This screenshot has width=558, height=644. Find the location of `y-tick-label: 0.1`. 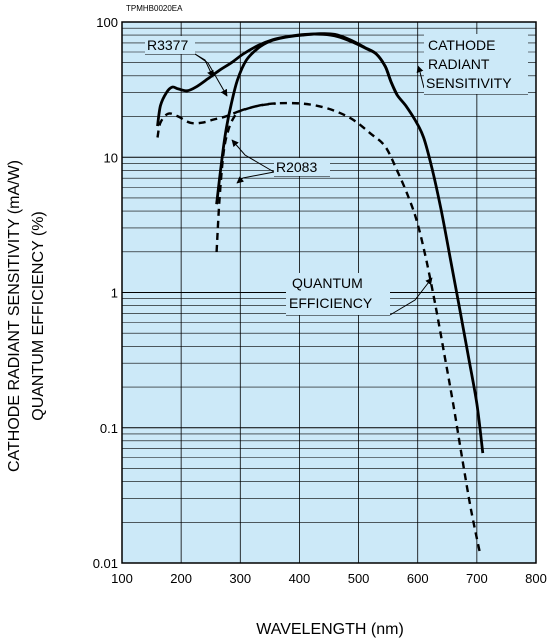

y-tick-label: 0.1 is located at coordinates (109, 428).